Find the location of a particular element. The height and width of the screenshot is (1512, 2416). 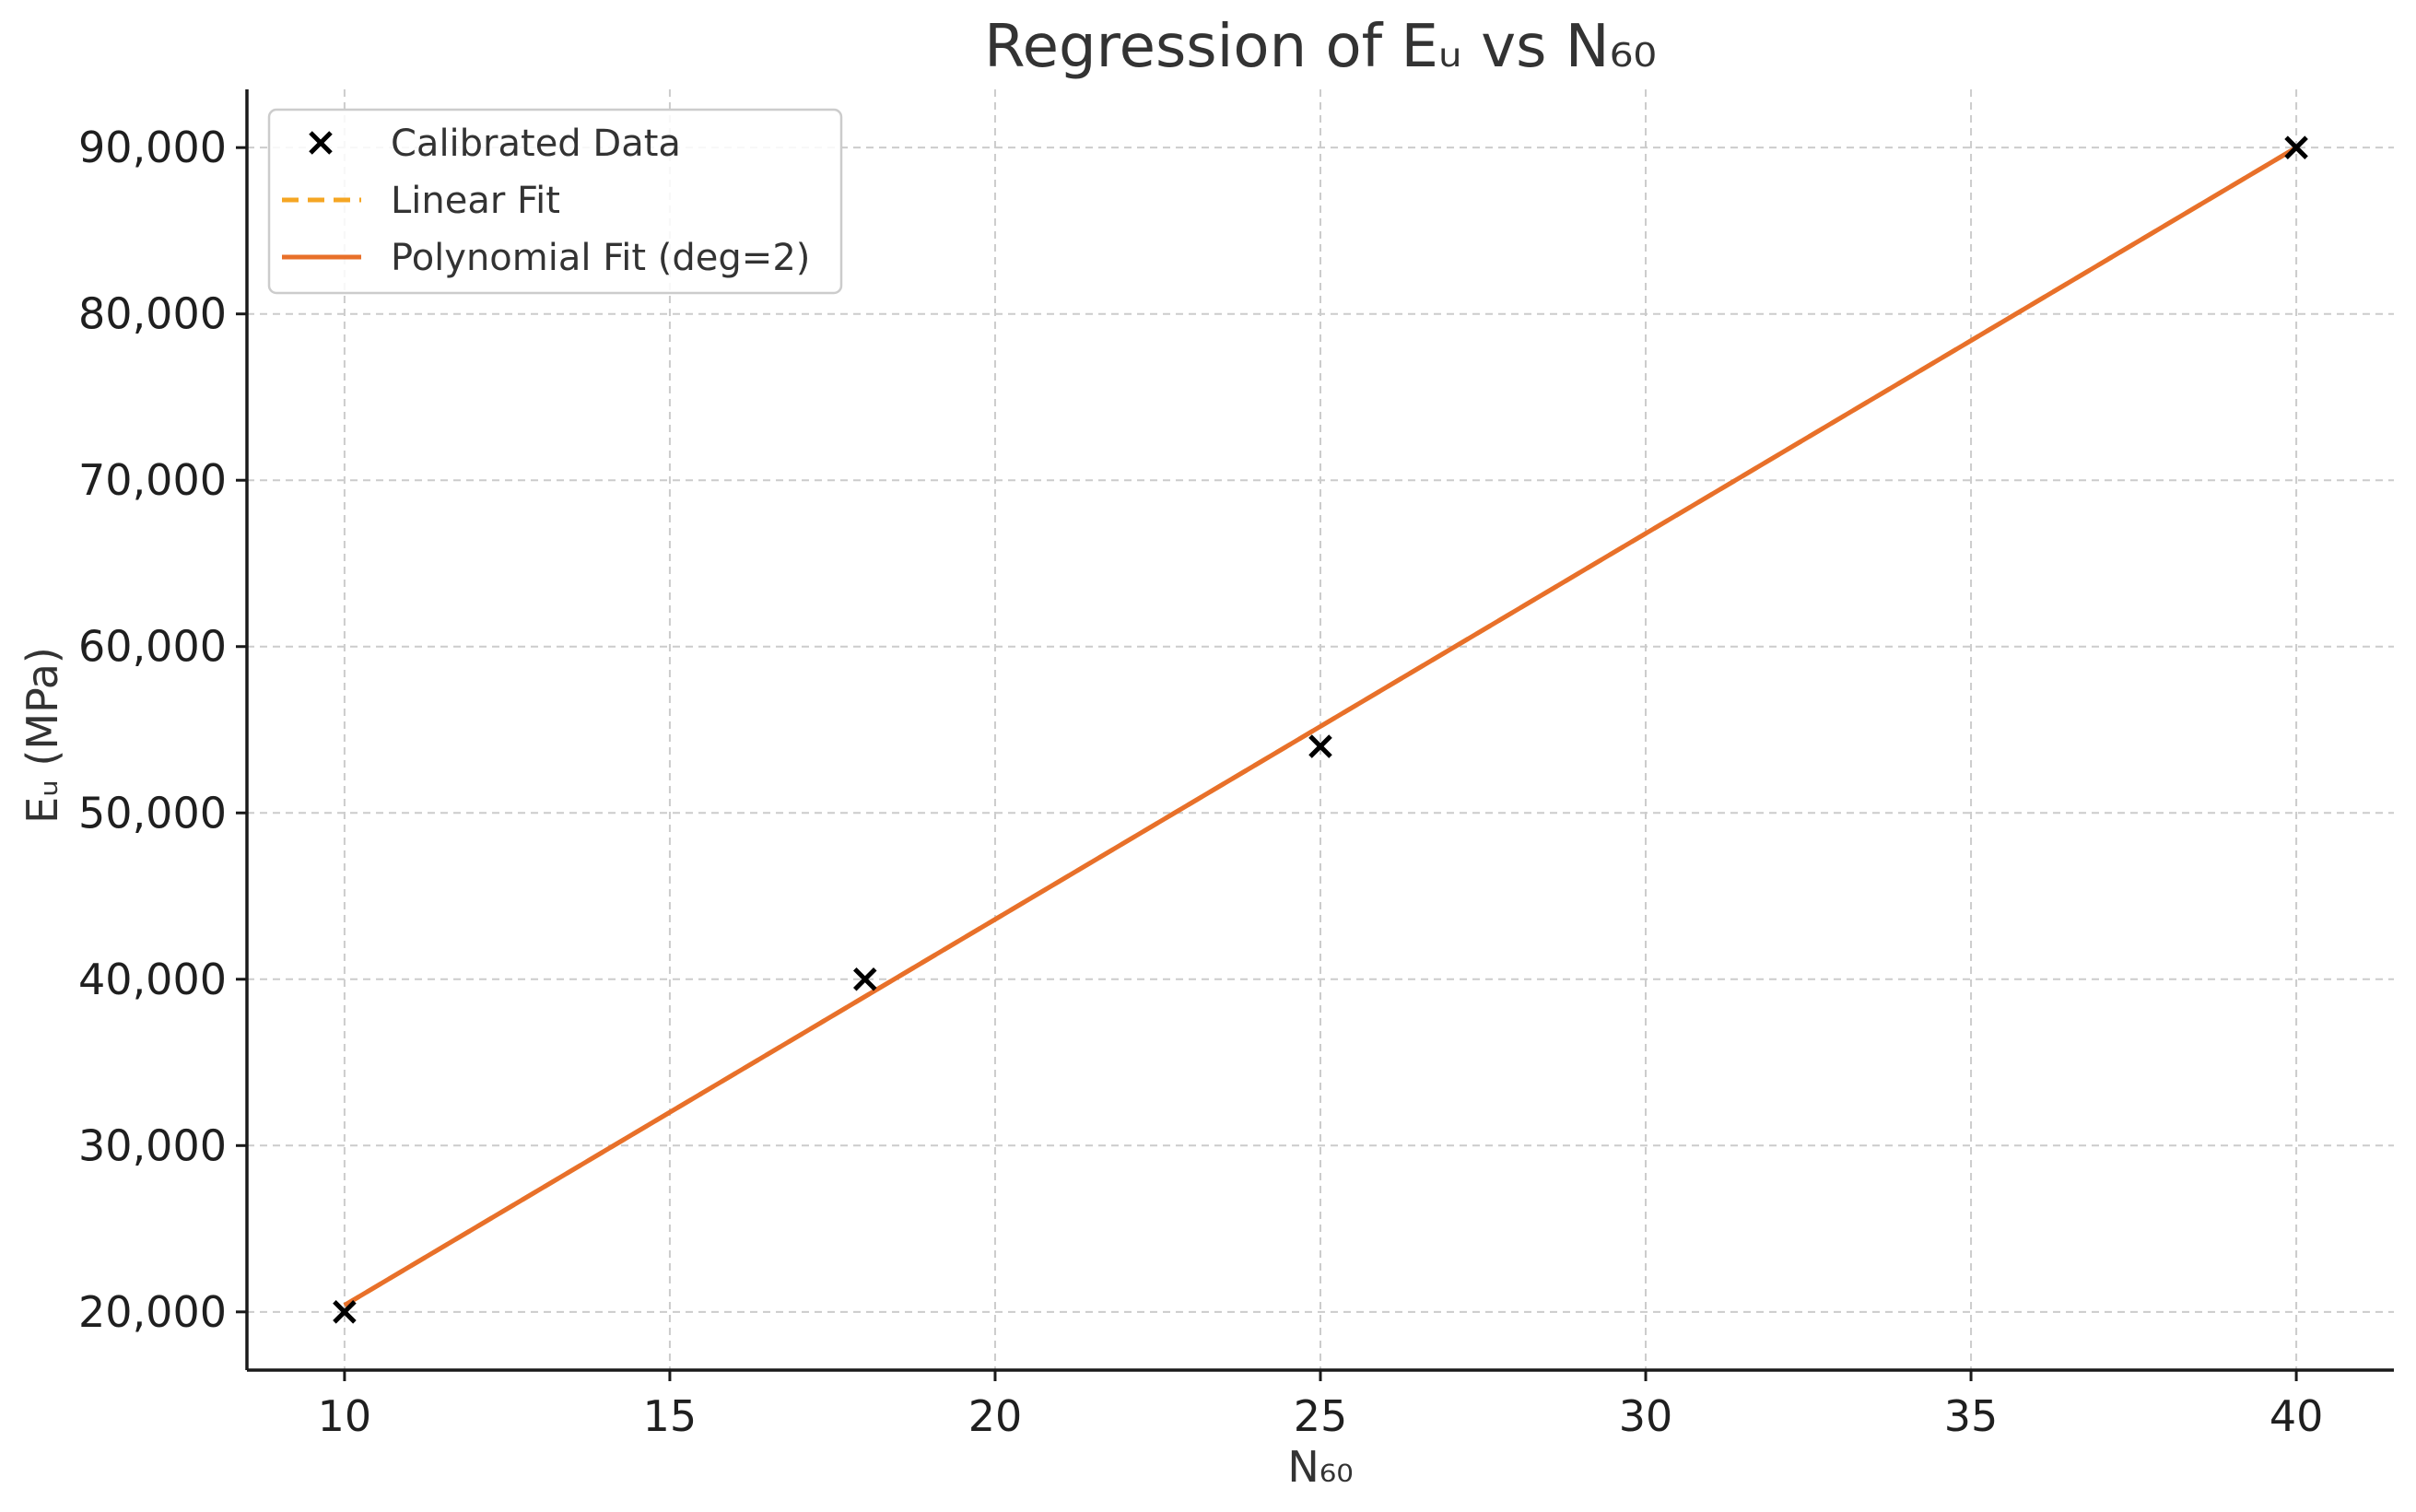

y-tick-label: 80,000 is located at coordinates (152, 314).